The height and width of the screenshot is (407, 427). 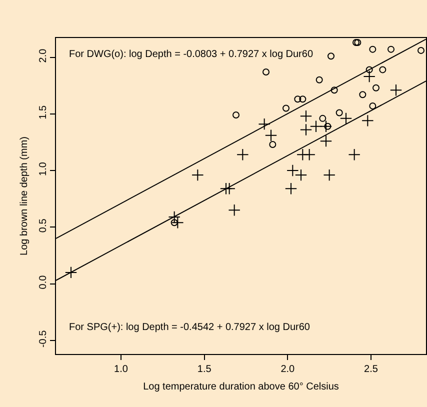 What do you see at coordinates (371, 369) in the screenshot?
I see `x-tick-label: 2.5` at bounding box center [371, 369].